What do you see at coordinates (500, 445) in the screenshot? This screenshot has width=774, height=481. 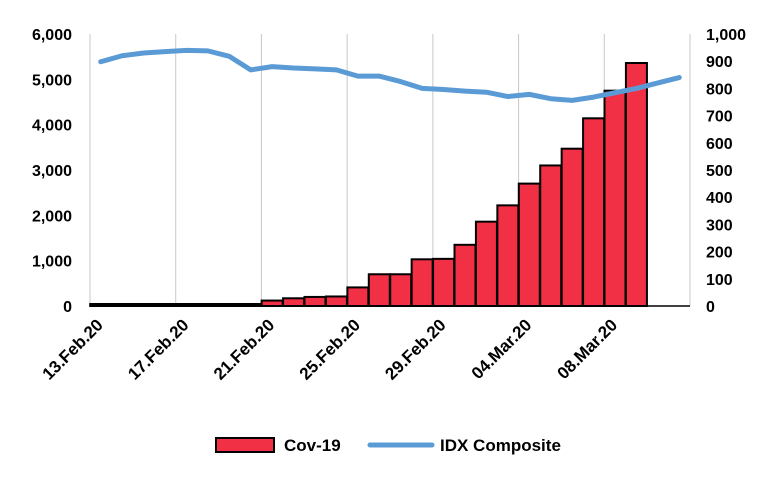 I see `legend-label-idx: IDX Composite` at bounding box center [500, 445].